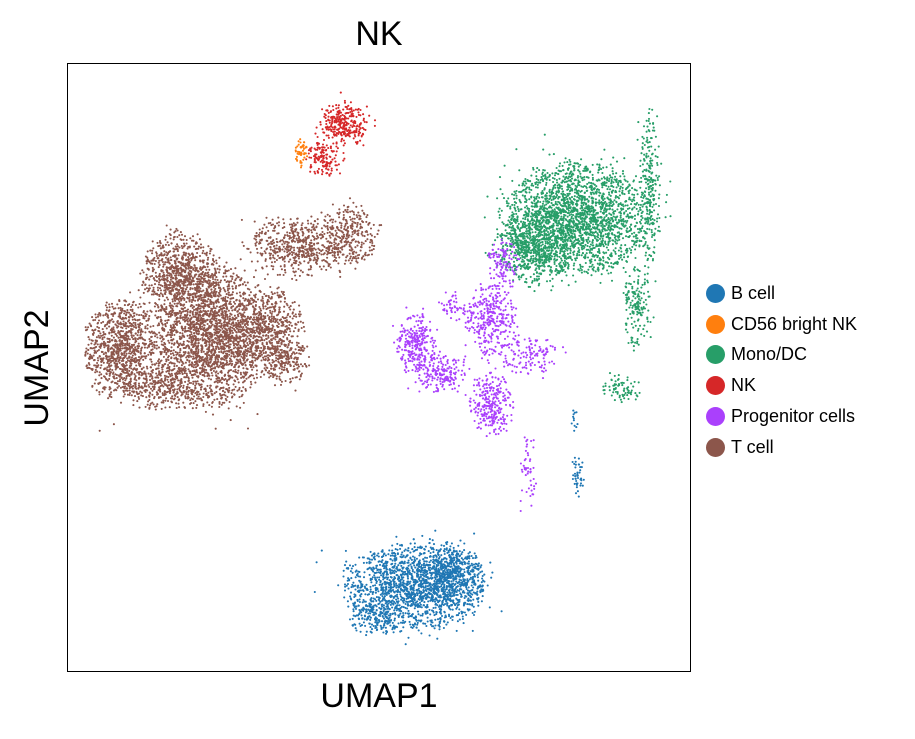 The image size is (915, 739). Describe the element at coordinates (793, 416) in the screenshot. I see `legend-label: Progenitor cells` at that location.